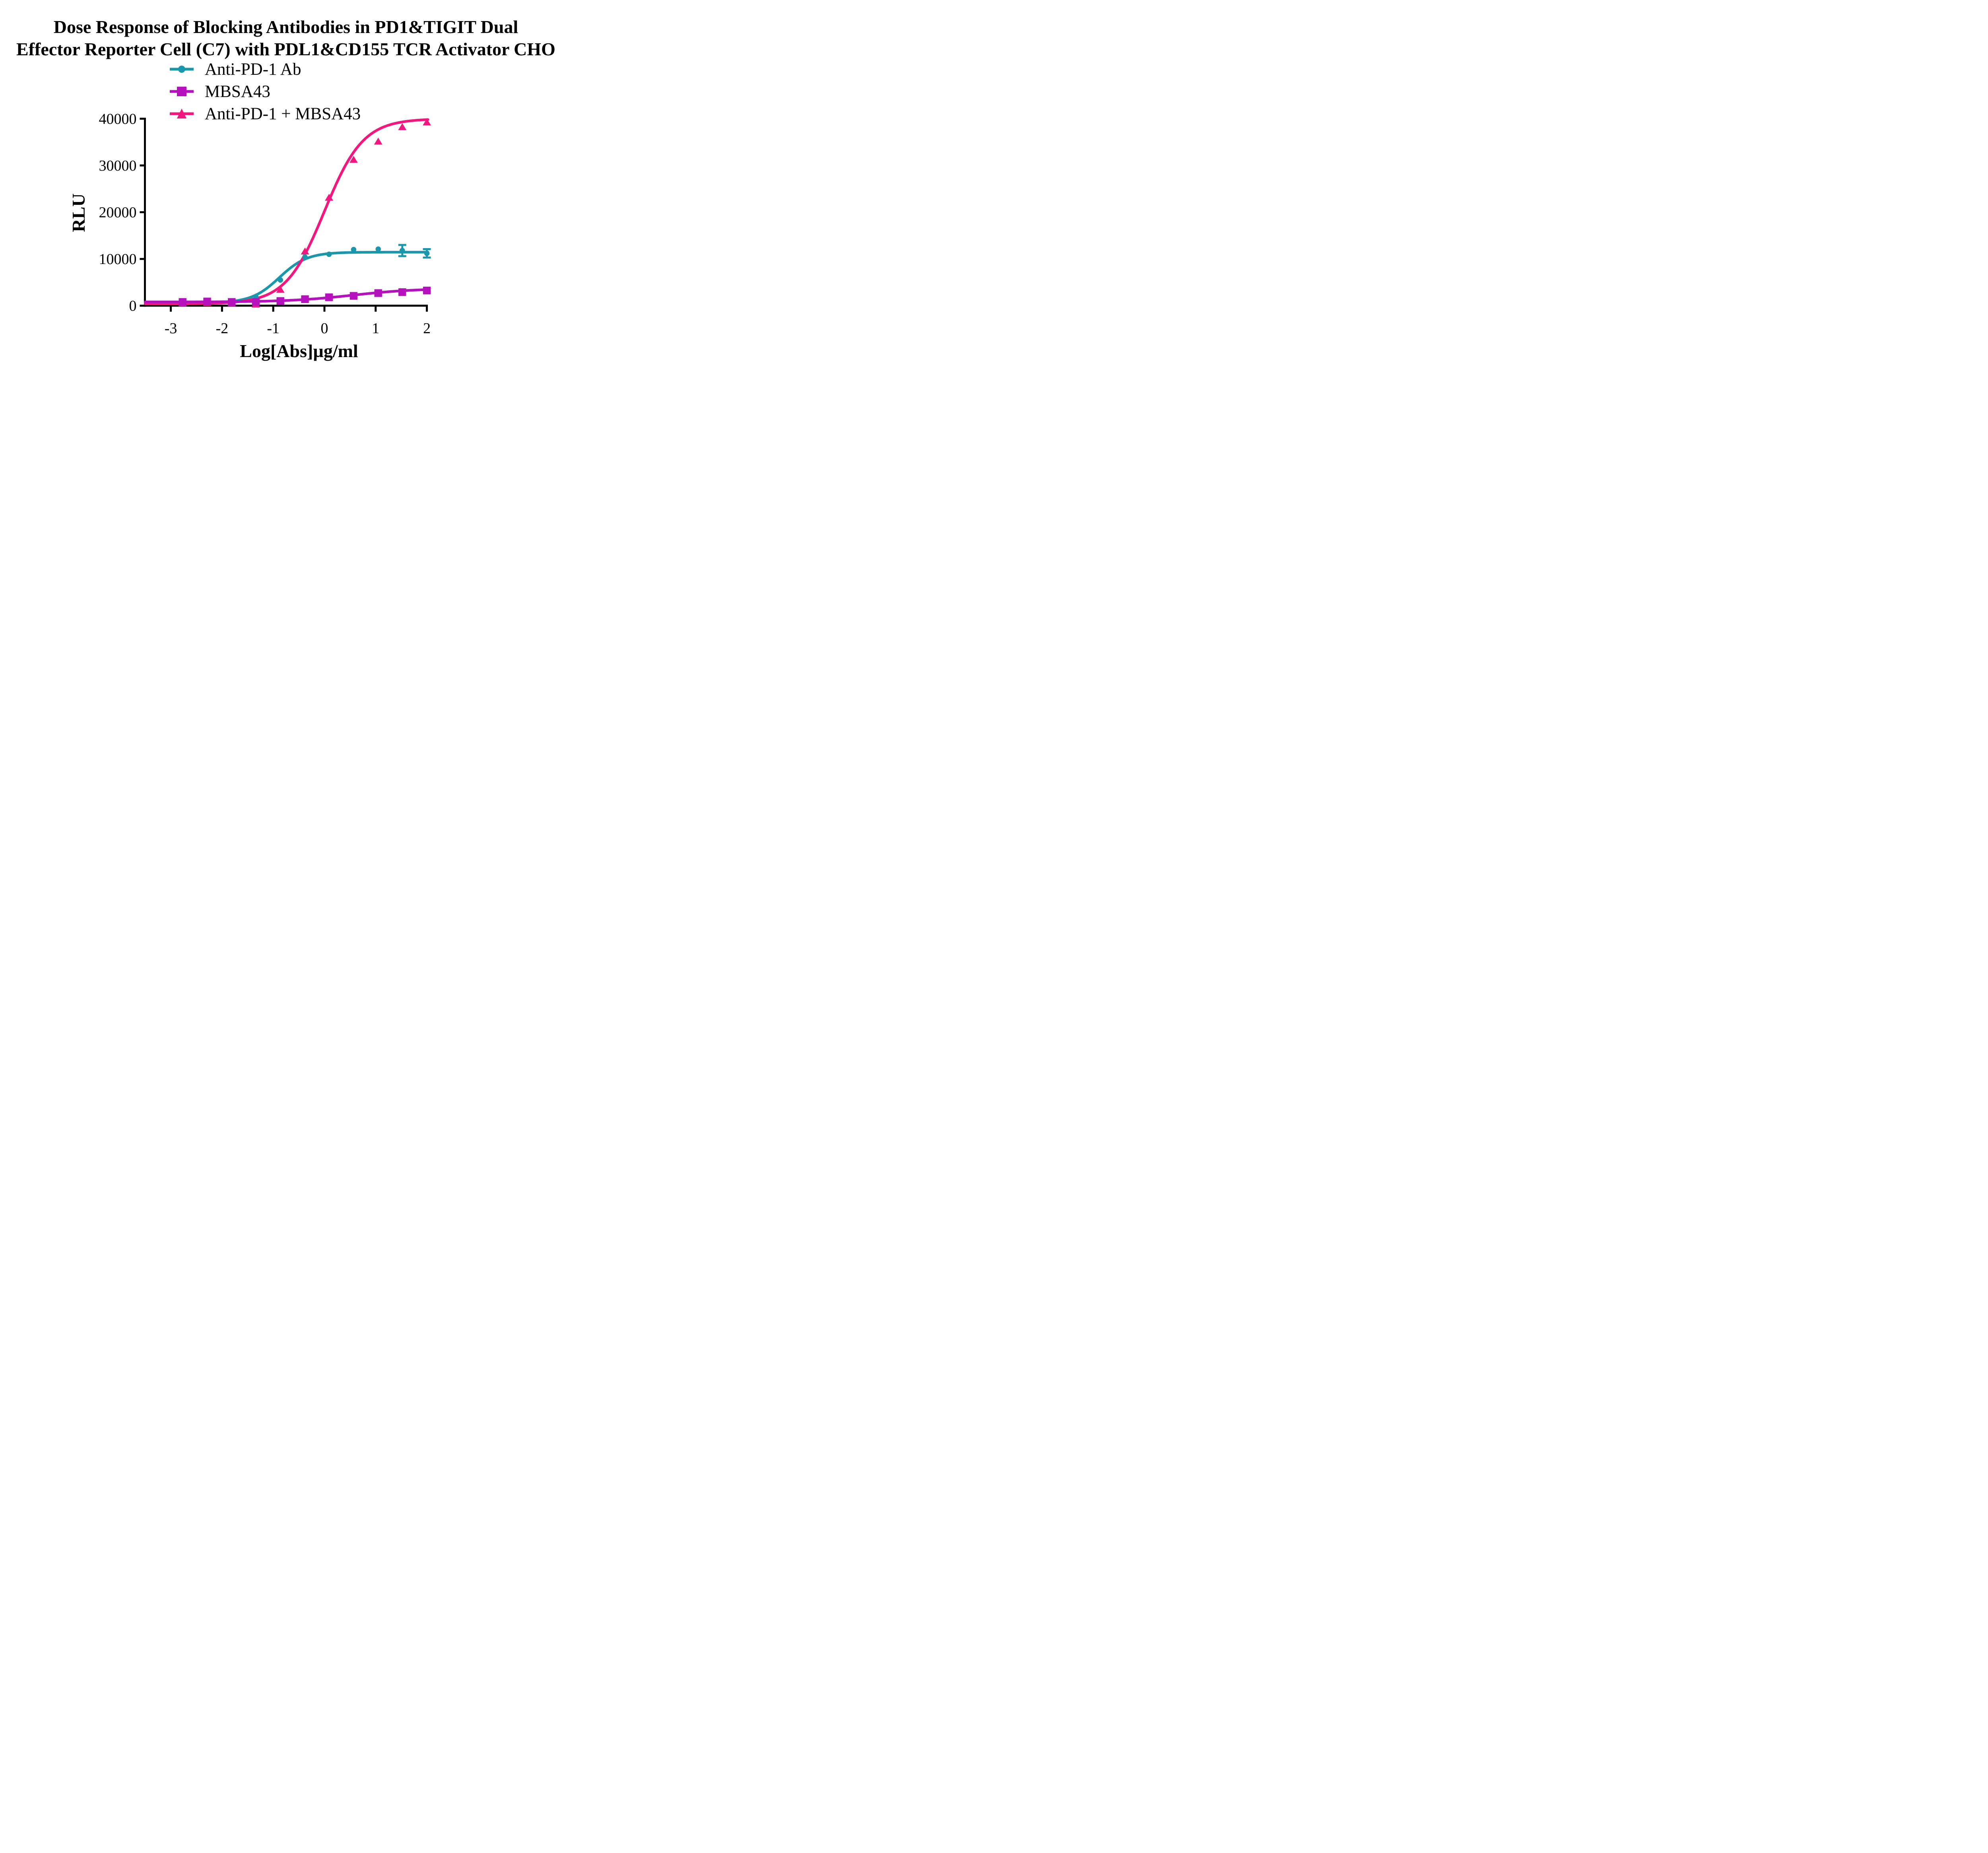 This screenshot has height=1853, width=1988. What do you see at coordinates (118, 260) in the screenshot?
I see `y-tick-label: 10000` at bounding box center [118, 260].